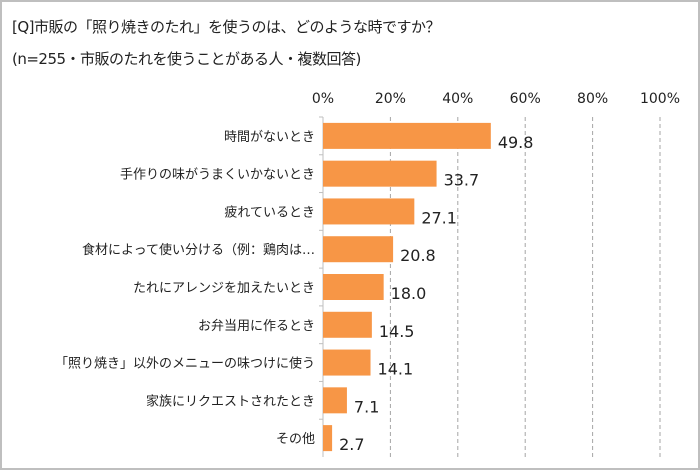 Image resolution: width=700 pixels, height=470 pixels. Describe the element at coordinates (269, 212) in the screenshot. I see `category-label: 疲れているとき` at that location.